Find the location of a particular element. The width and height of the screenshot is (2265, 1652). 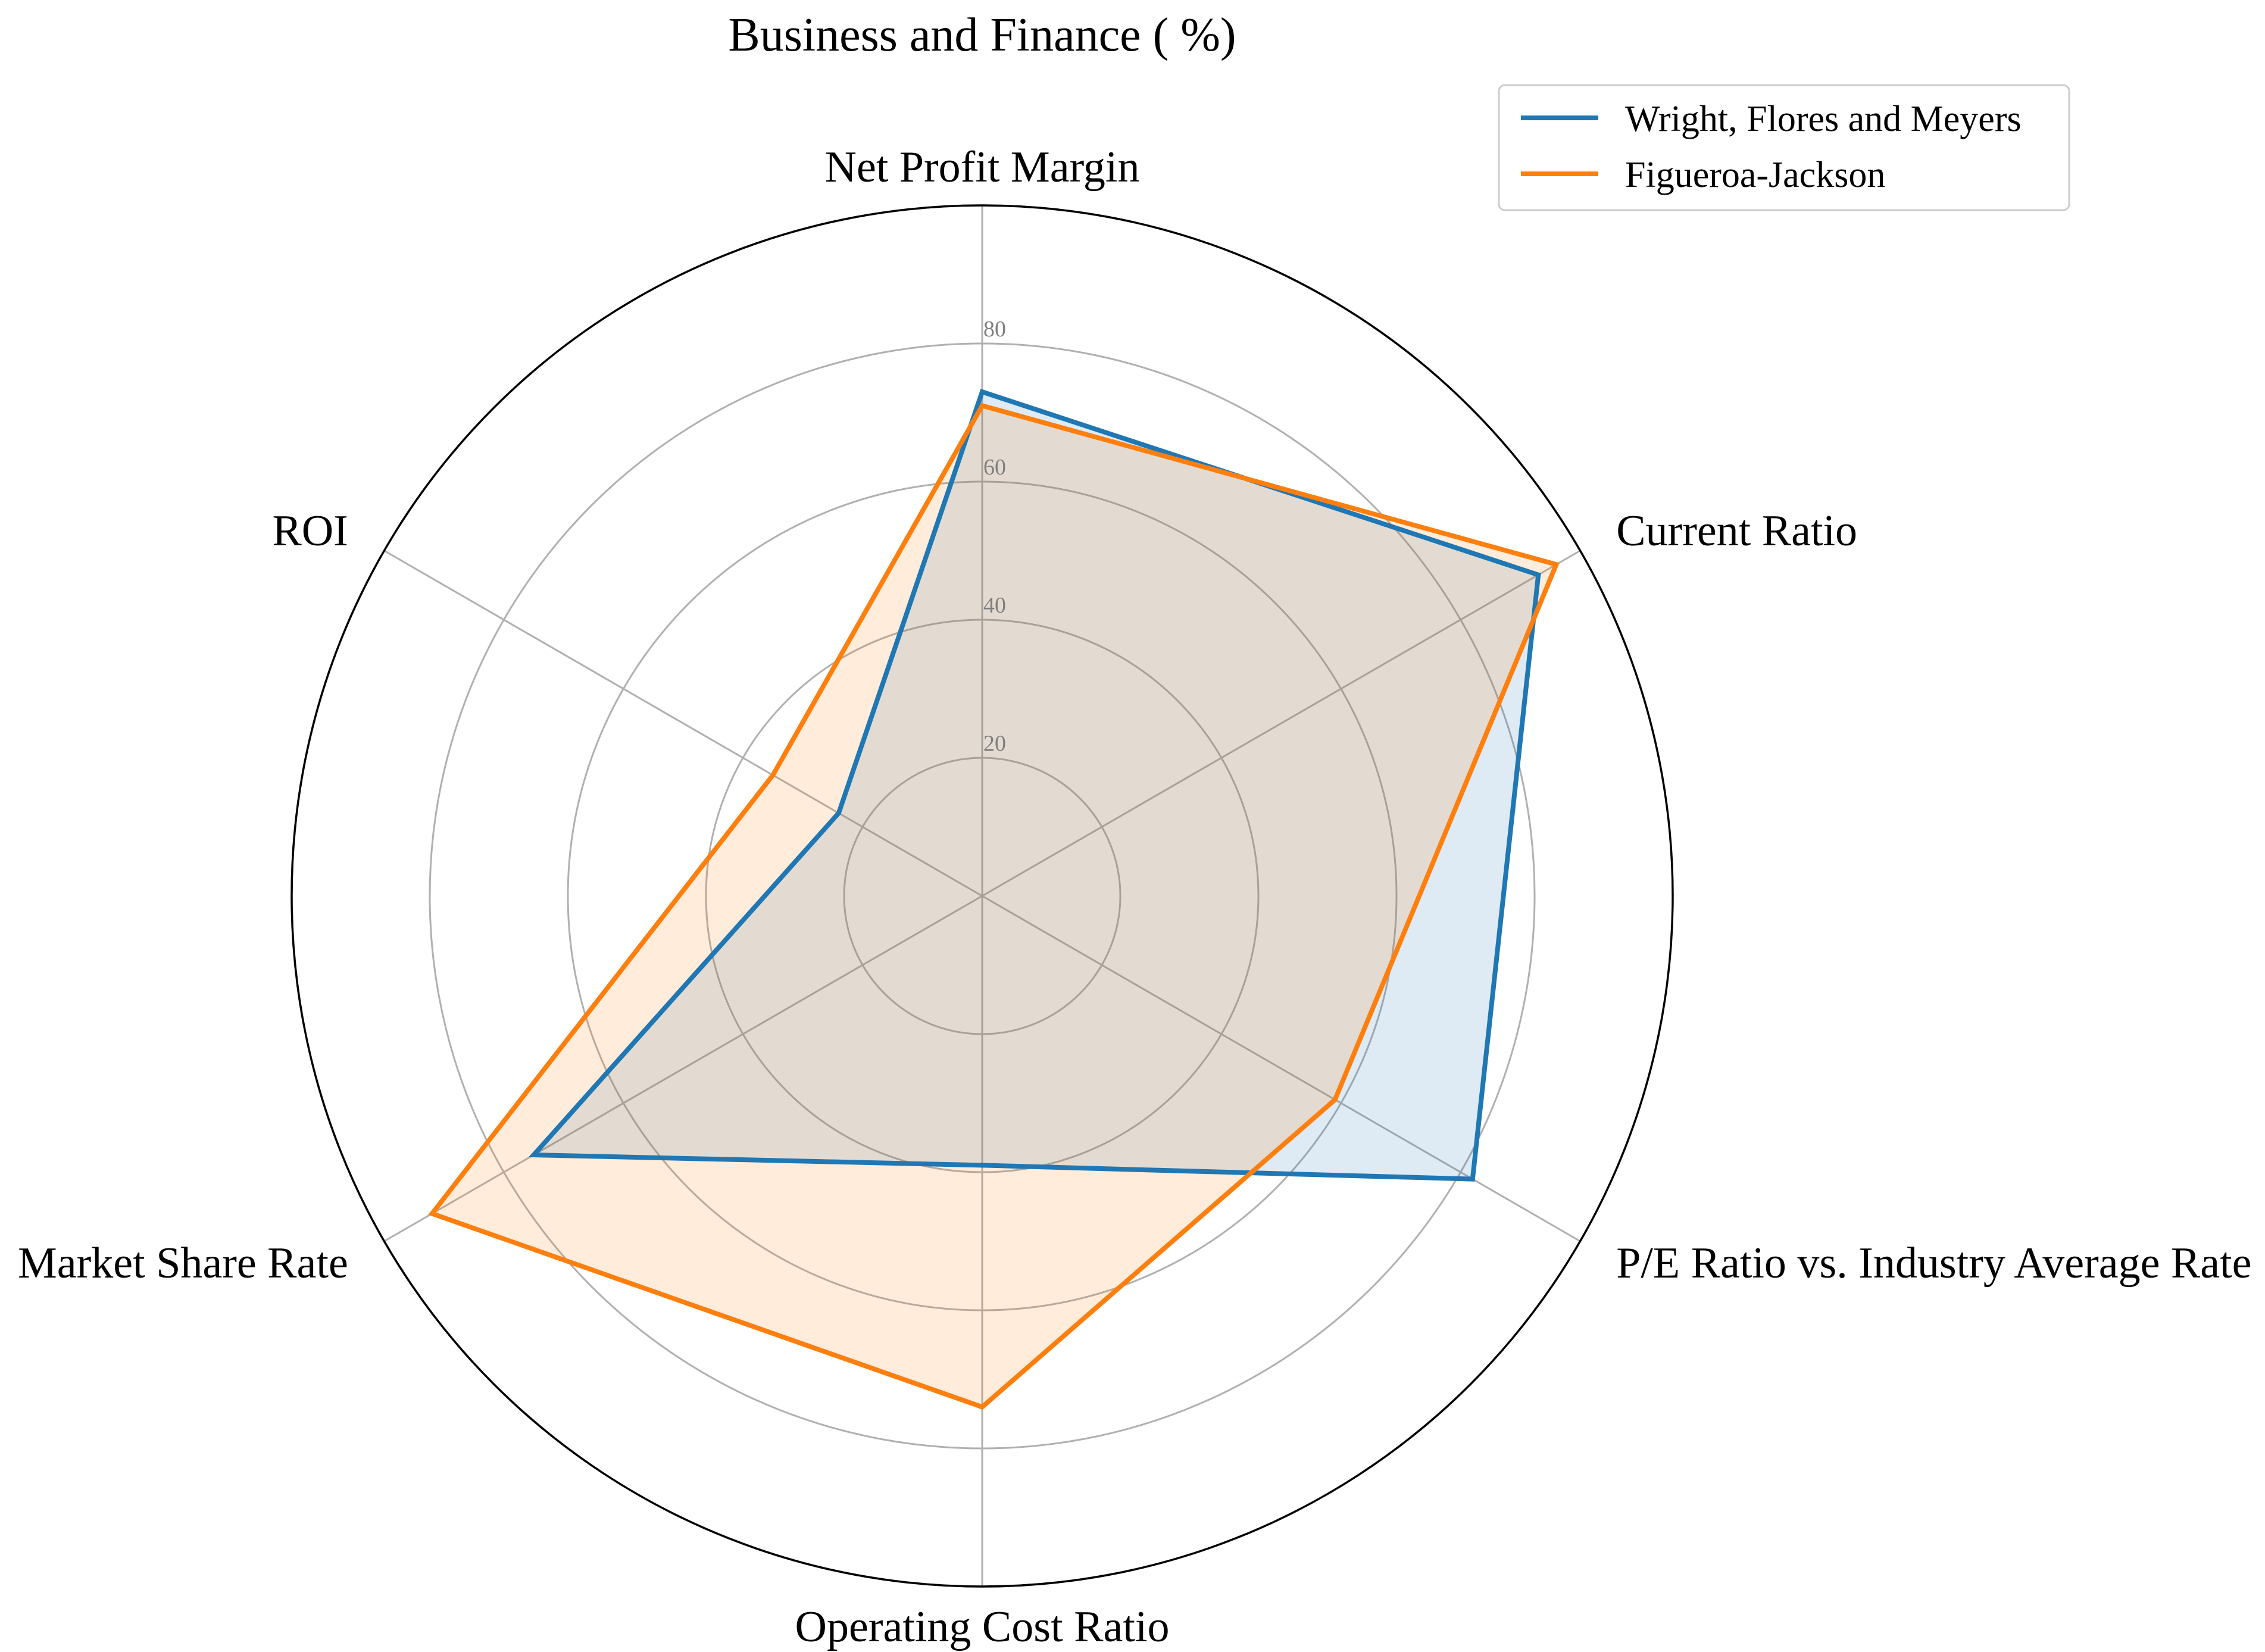

r-tick-label-4: 80 is located at coordinates (994, 329).